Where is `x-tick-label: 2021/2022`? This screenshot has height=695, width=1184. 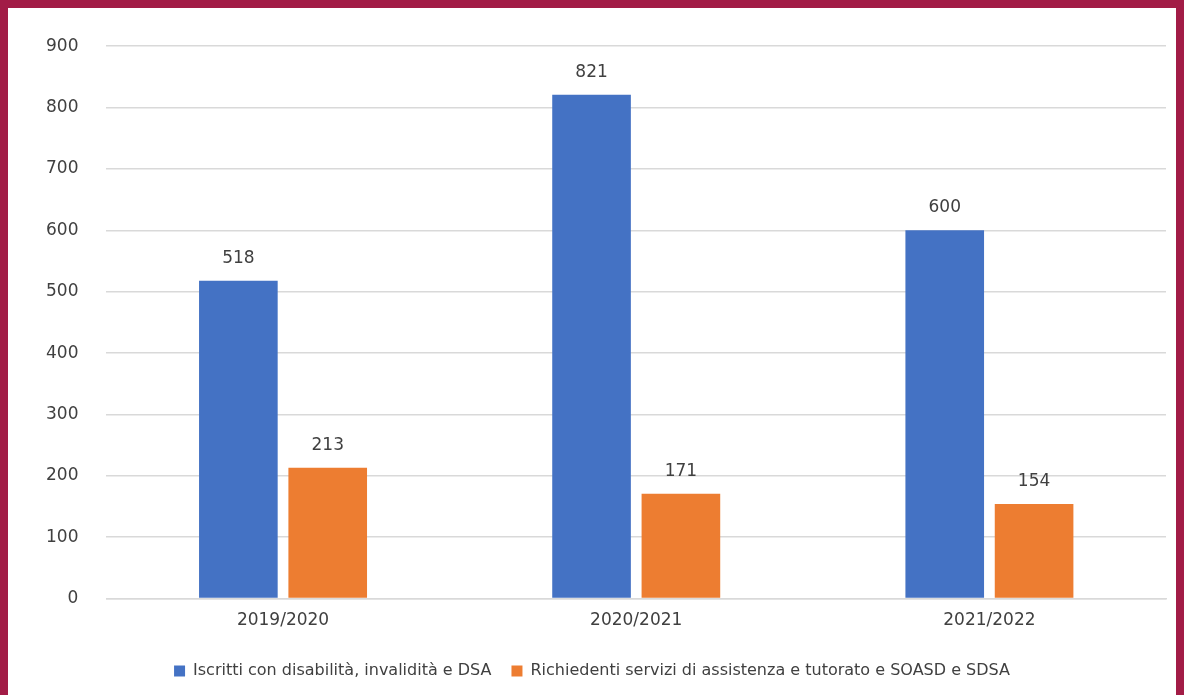 x-tick-label: 2021/2022 is located at coordinates (989, 619).